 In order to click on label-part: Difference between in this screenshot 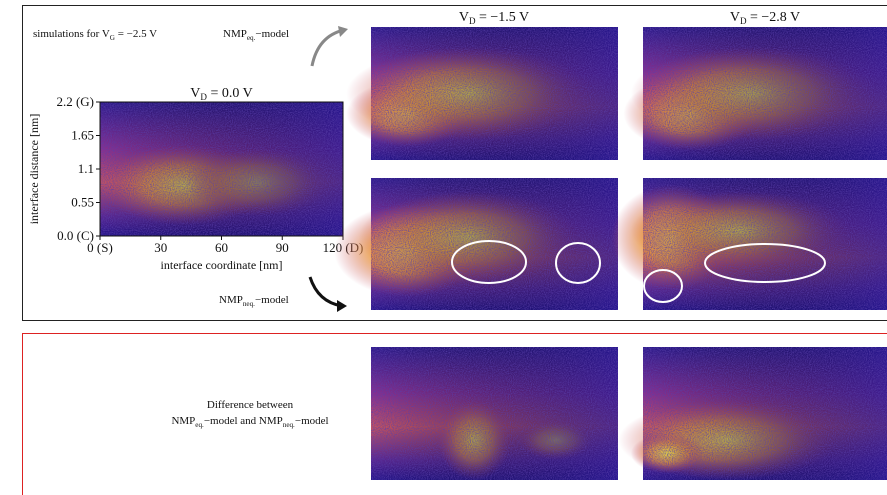, I will do `click(250, 405)`.